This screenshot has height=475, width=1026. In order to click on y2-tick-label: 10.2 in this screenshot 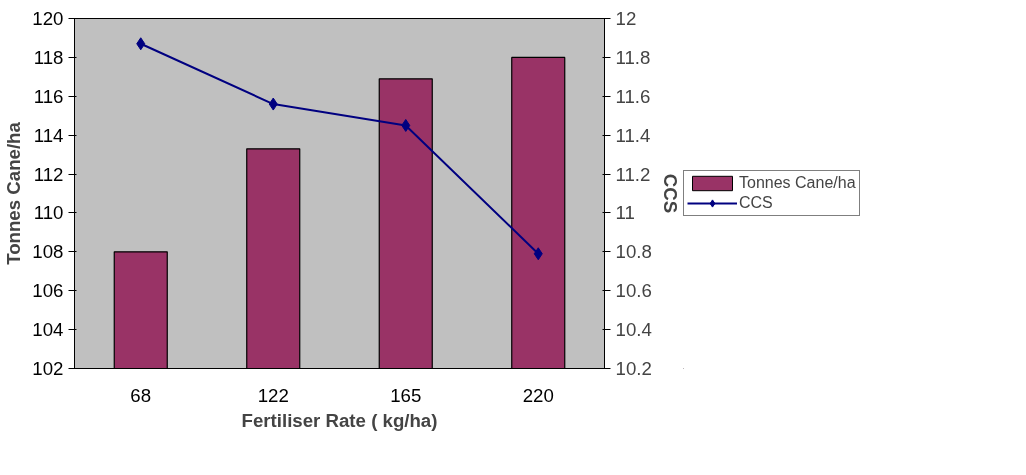, I will do `click(633, 368)`.